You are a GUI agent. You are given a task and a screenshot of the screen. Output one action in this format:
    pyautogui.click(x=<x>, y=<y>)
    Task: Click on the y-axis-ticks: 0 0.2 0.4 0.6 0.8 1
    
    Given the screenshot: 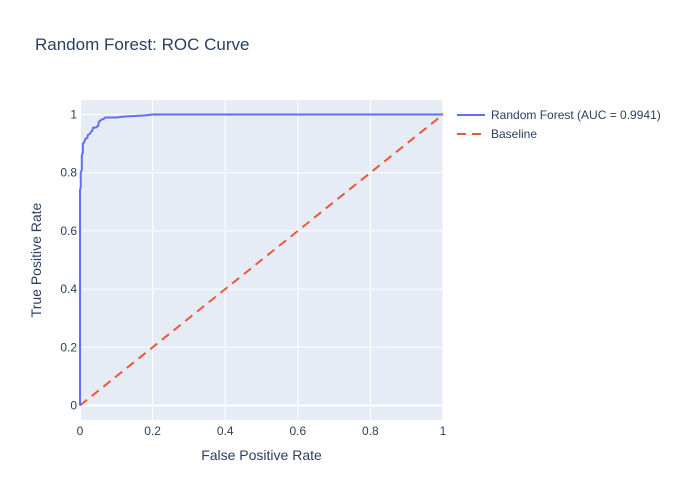 What is the action you would take?
    pyautogui.click(x=68, y=260)
    